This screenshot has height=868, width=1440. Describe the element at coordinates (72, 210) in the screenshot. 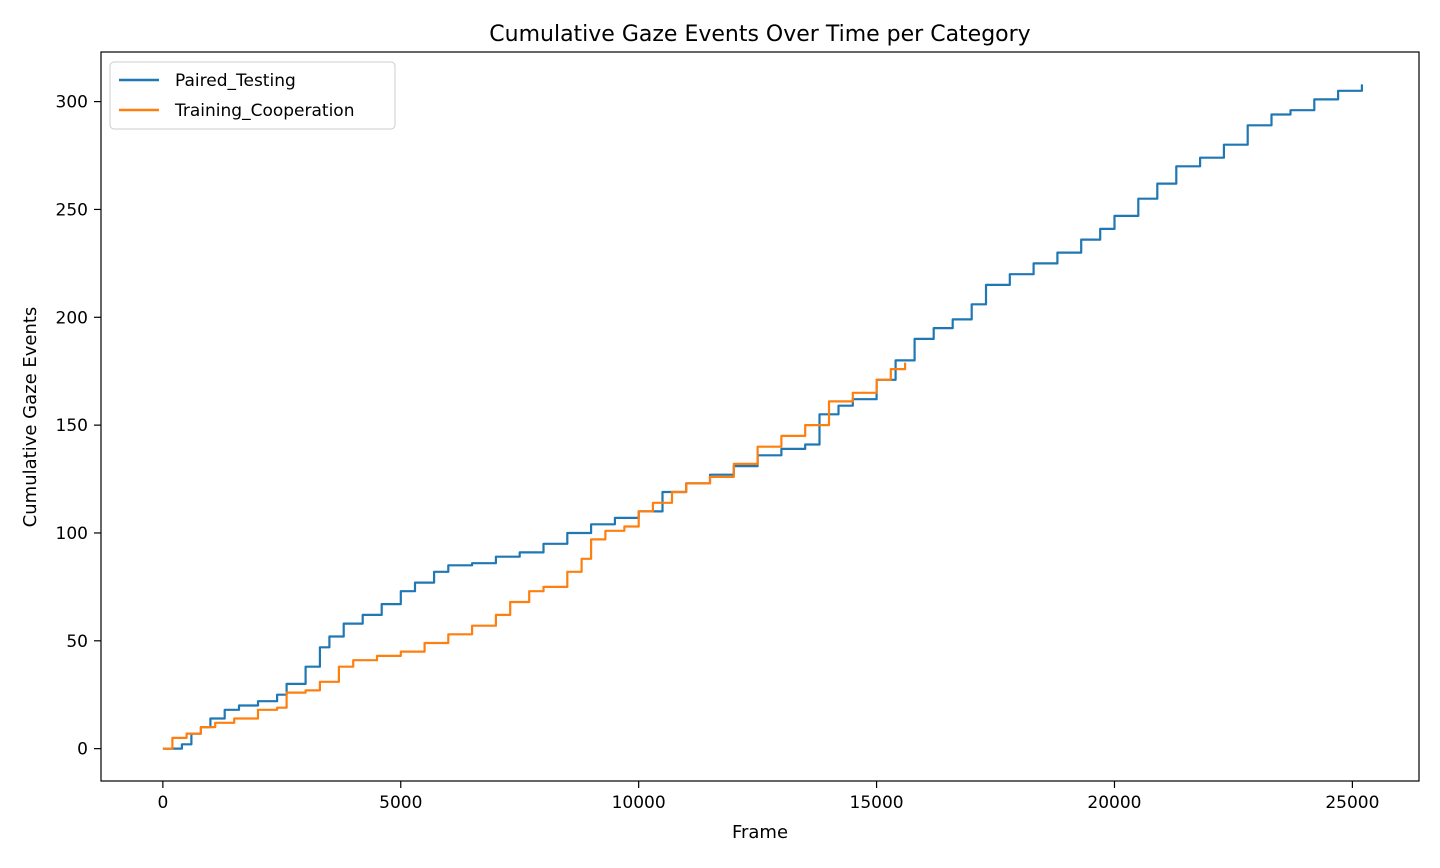

I see `y-tick-label: 250` at that location.